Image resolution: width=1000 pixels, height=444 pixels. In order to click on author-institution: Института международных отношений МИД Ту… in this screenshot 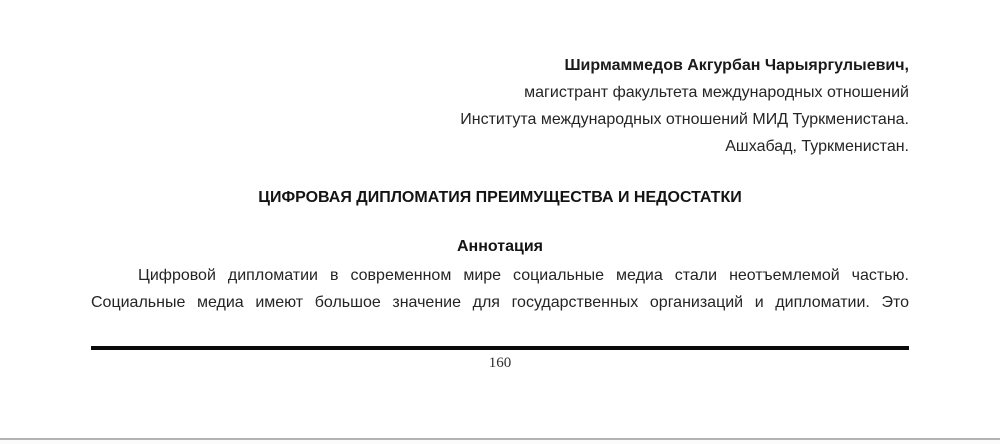, I will do `click(684, 119)`.